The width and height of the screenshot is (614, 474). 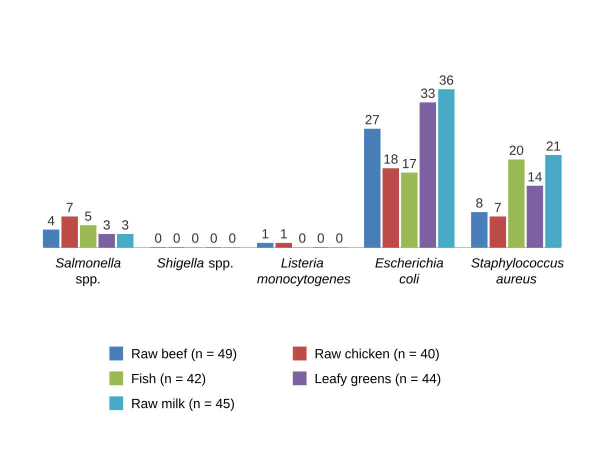 I want to click on data-label: 21, so click(x=553, y=146).